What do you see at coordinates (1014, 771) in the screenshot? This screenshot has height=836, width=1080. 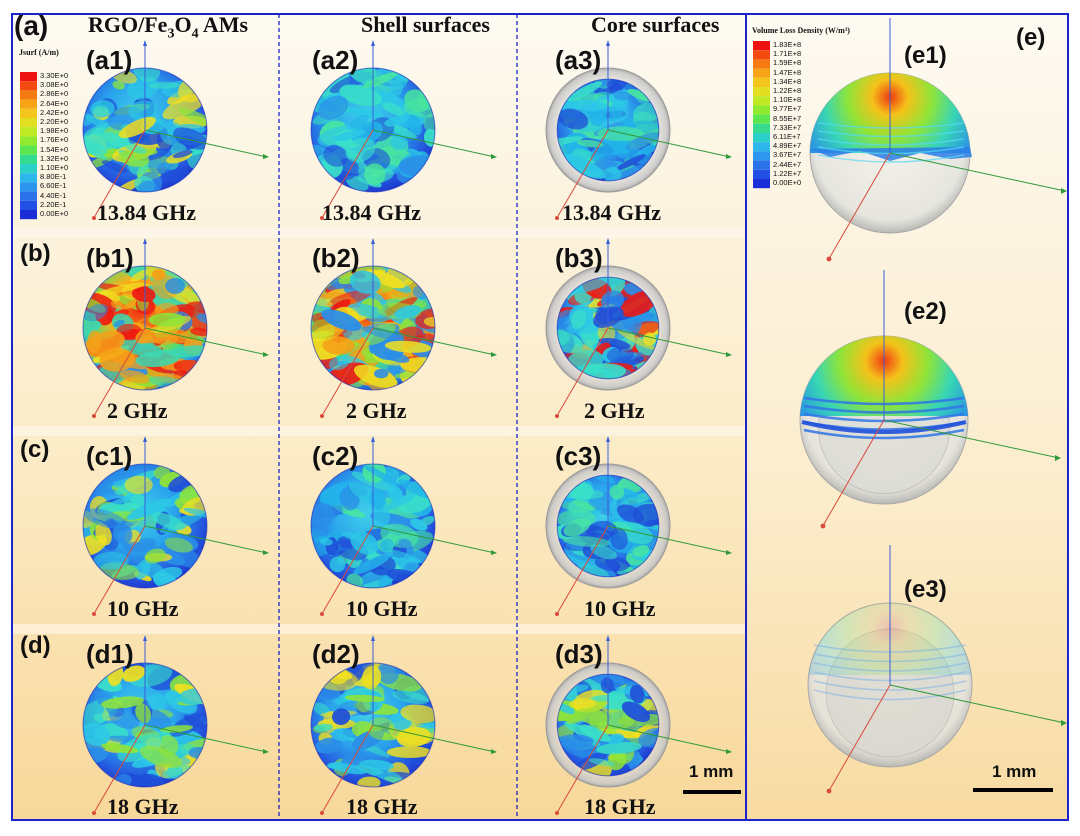 I see `scale-bar-right-label: 1 mm` at bounding box center [1014, 771].